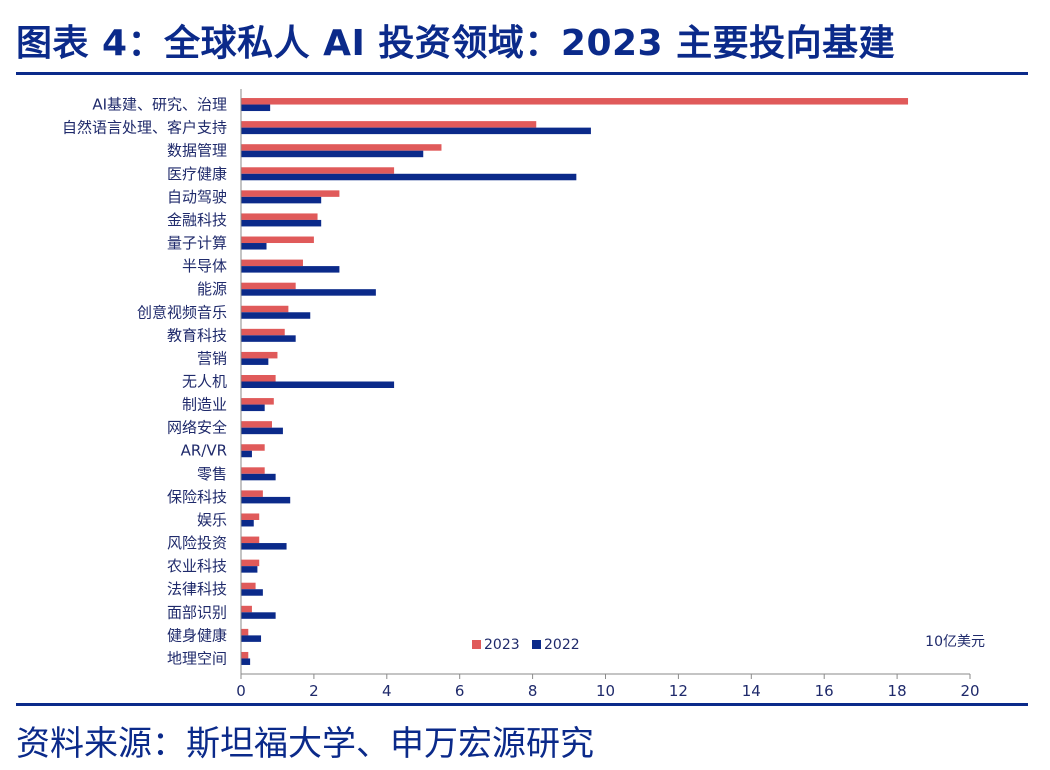  Describe the element at coordinates (204, 451) in the screenshot. I see `category-label: AR/VR` at that location.